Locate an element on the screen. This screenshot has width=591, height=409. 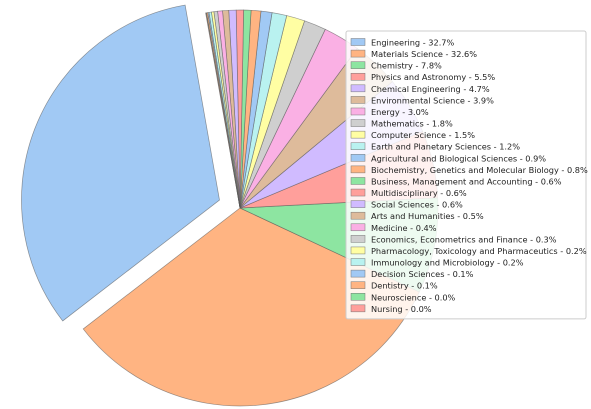
legend-swatch-social-sciences is located at coordinates (358, 204).